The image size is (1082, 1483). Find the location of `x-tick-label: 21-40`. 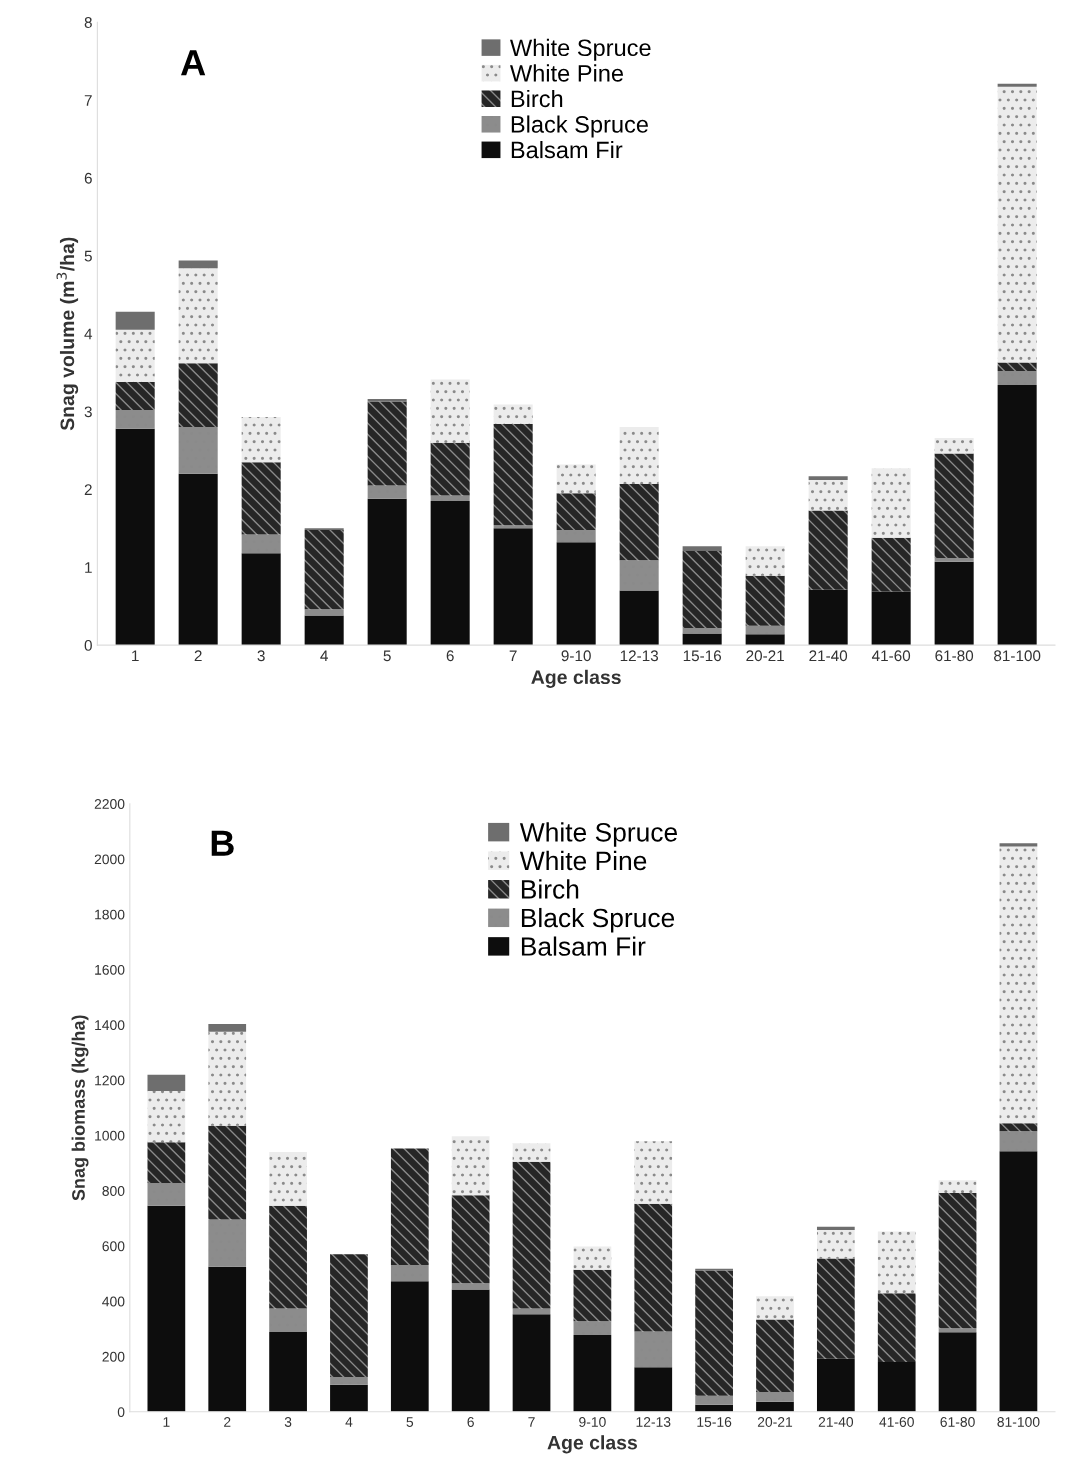

x-tick-label: 21-40 is located at coordinates (836, 1422).